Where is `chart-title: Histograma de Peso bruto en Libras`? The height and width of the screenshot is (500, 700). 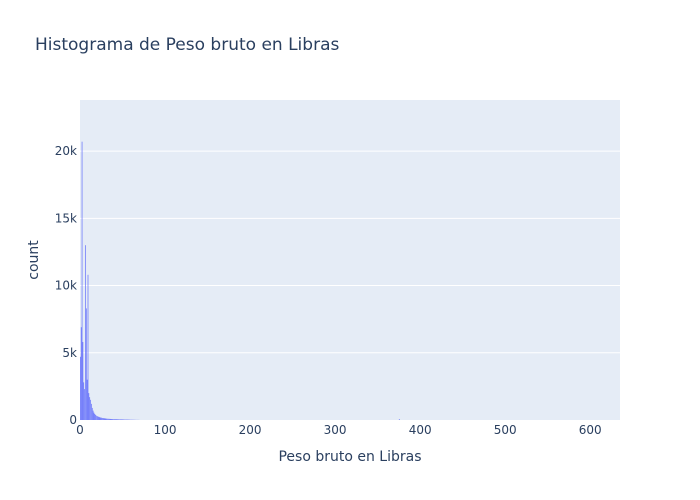 chart-title: Histograma de Peso bruto en Libras is located at coordinates (187, 45).